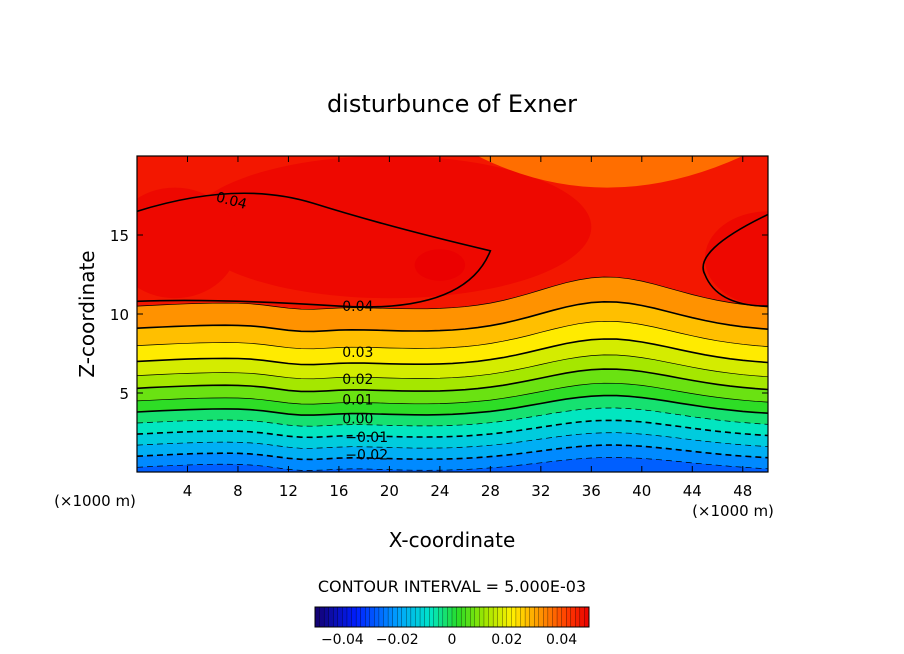 This screenshot has width=904, height=654. What do you see at coordinates (124, 394) in the screenshot?
I see `y-tick-label: 5` at bounding box center [124, 394].